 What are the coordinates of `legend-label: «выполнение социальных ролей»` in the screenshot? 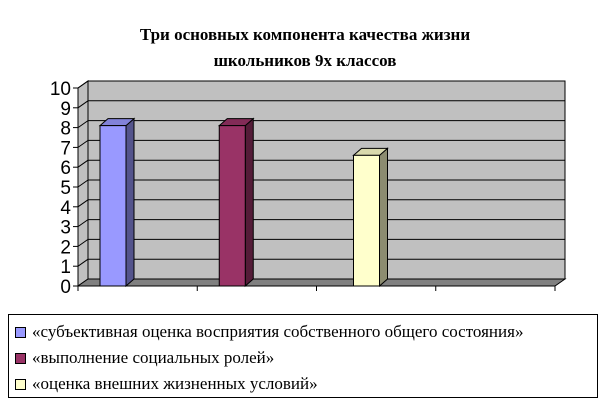 It's located at (153, 357).